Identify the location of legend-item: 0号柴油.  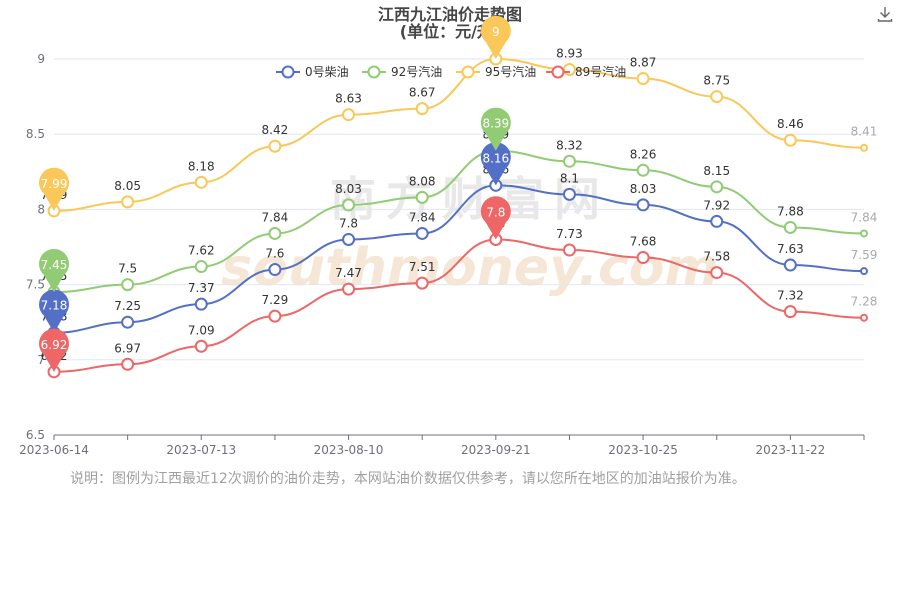
(312, 72).